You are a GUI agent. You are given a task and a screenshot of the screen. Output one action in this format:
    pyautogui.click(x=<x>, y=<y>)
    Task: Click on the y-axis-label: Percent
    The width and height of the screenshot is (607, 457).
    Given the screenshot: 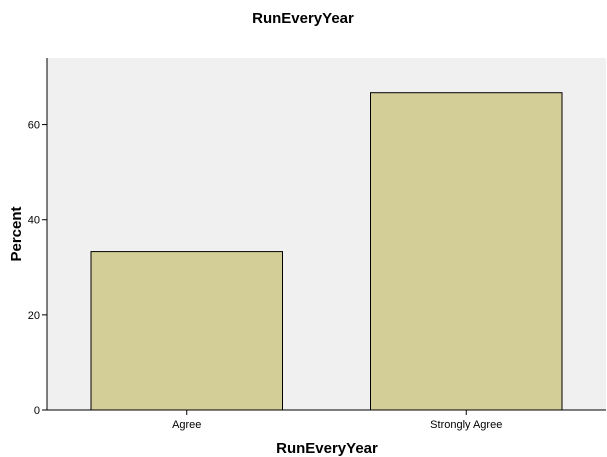 What is the action you would take?
    pyautogui.click(x=16, y=233)
    